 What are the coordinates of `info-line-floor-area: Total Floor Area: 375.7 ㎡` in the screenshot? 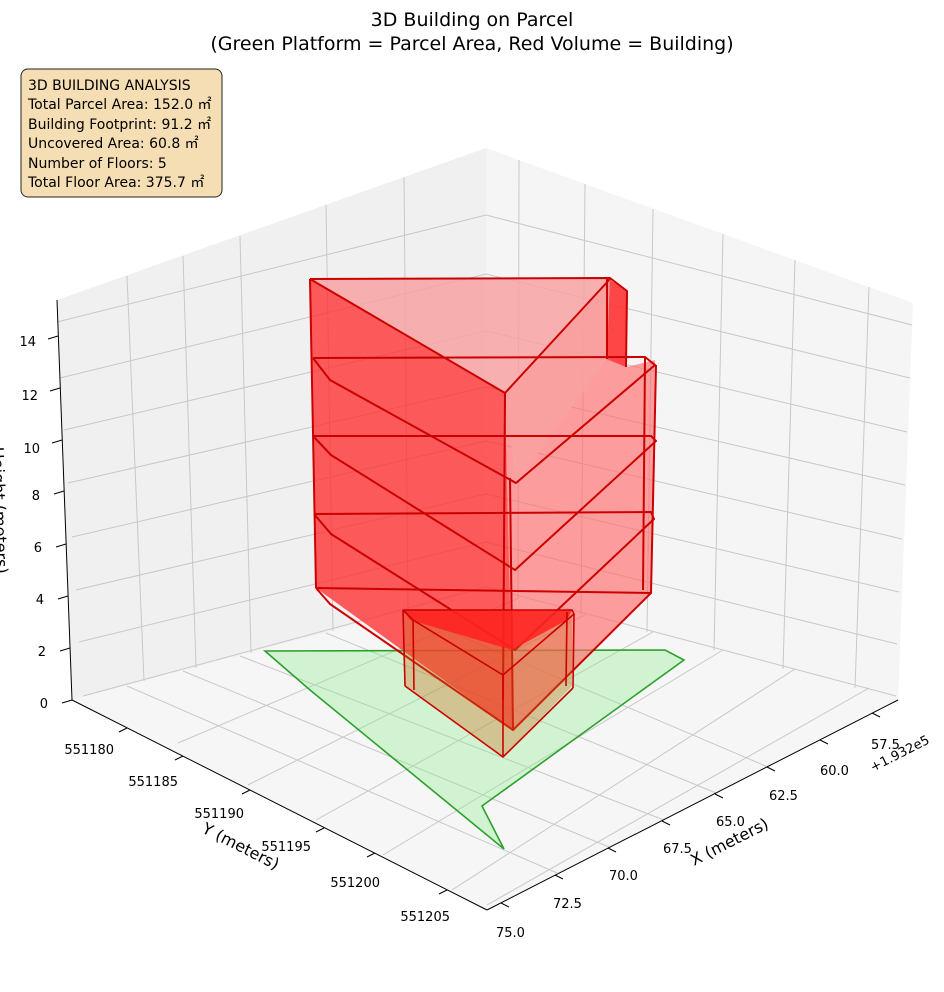 It's located at (115, 183).